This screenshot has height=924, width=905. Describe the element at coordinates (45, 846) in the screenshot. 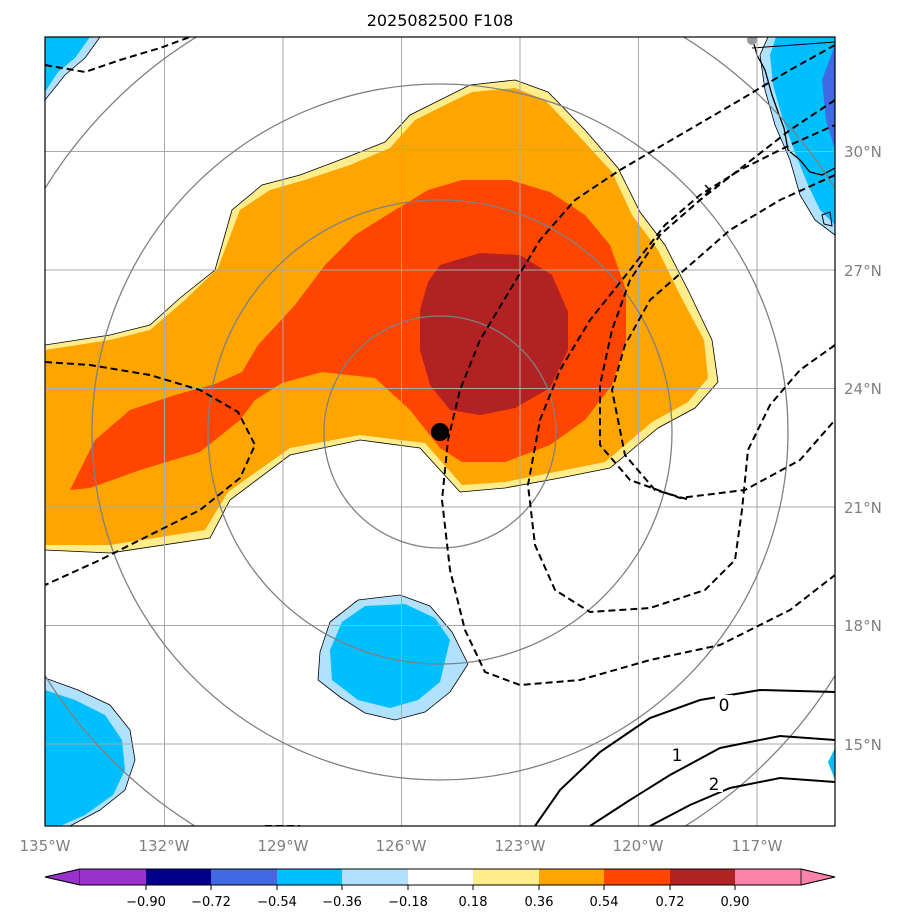

I see `lon-tick-label: 135°W` at that location.